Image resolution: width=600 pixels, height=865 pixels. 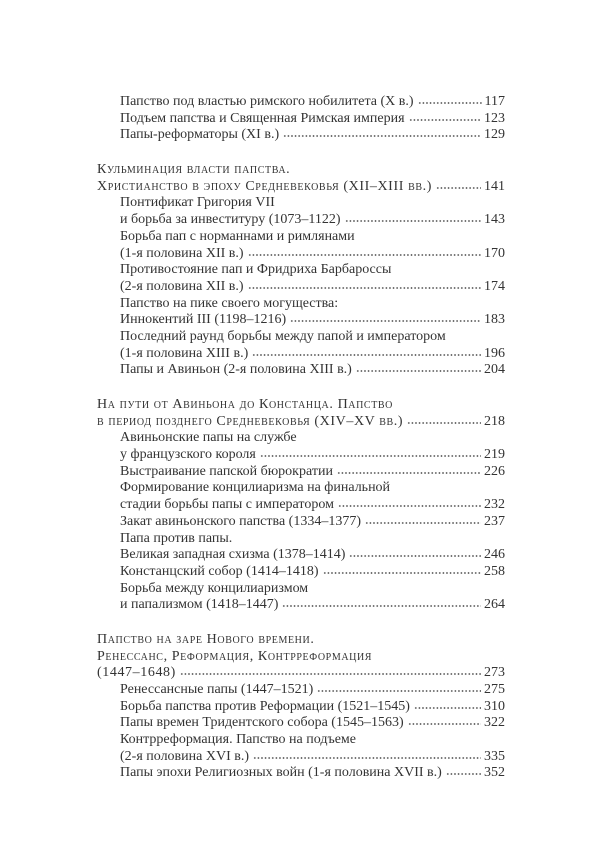 I want to click on toc-entry: (2-я половина XII в.) 174, so click(x=301, y=287).